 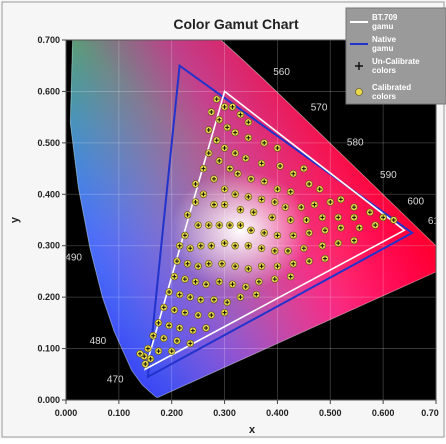 I want to click on y-axis-label: y, so click(x=15, y=219).